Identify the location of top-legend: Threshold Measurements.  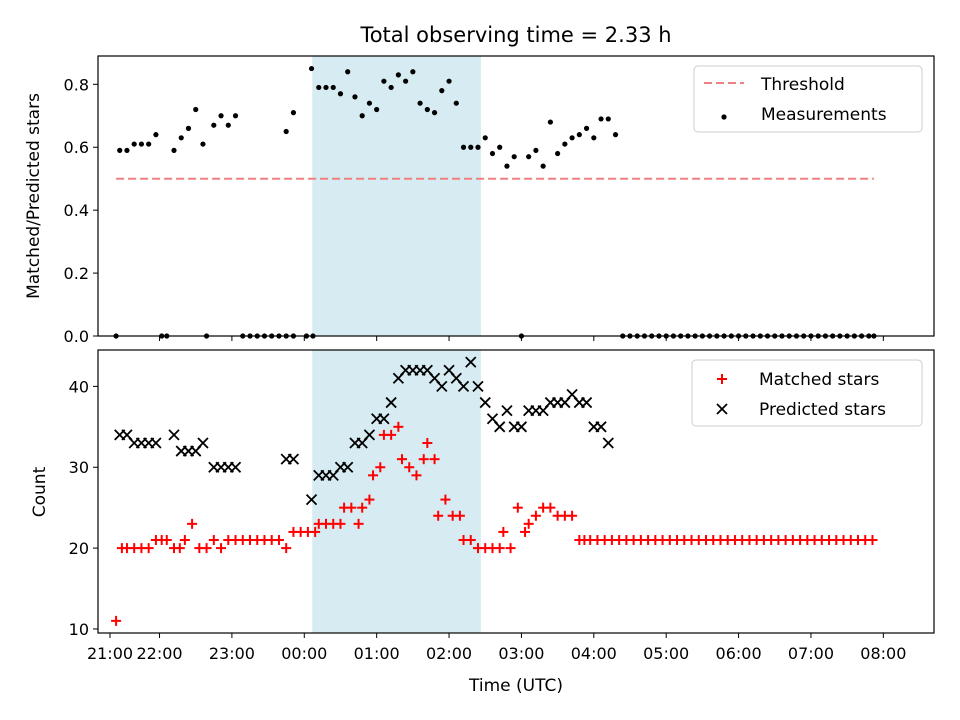
(808, 99).